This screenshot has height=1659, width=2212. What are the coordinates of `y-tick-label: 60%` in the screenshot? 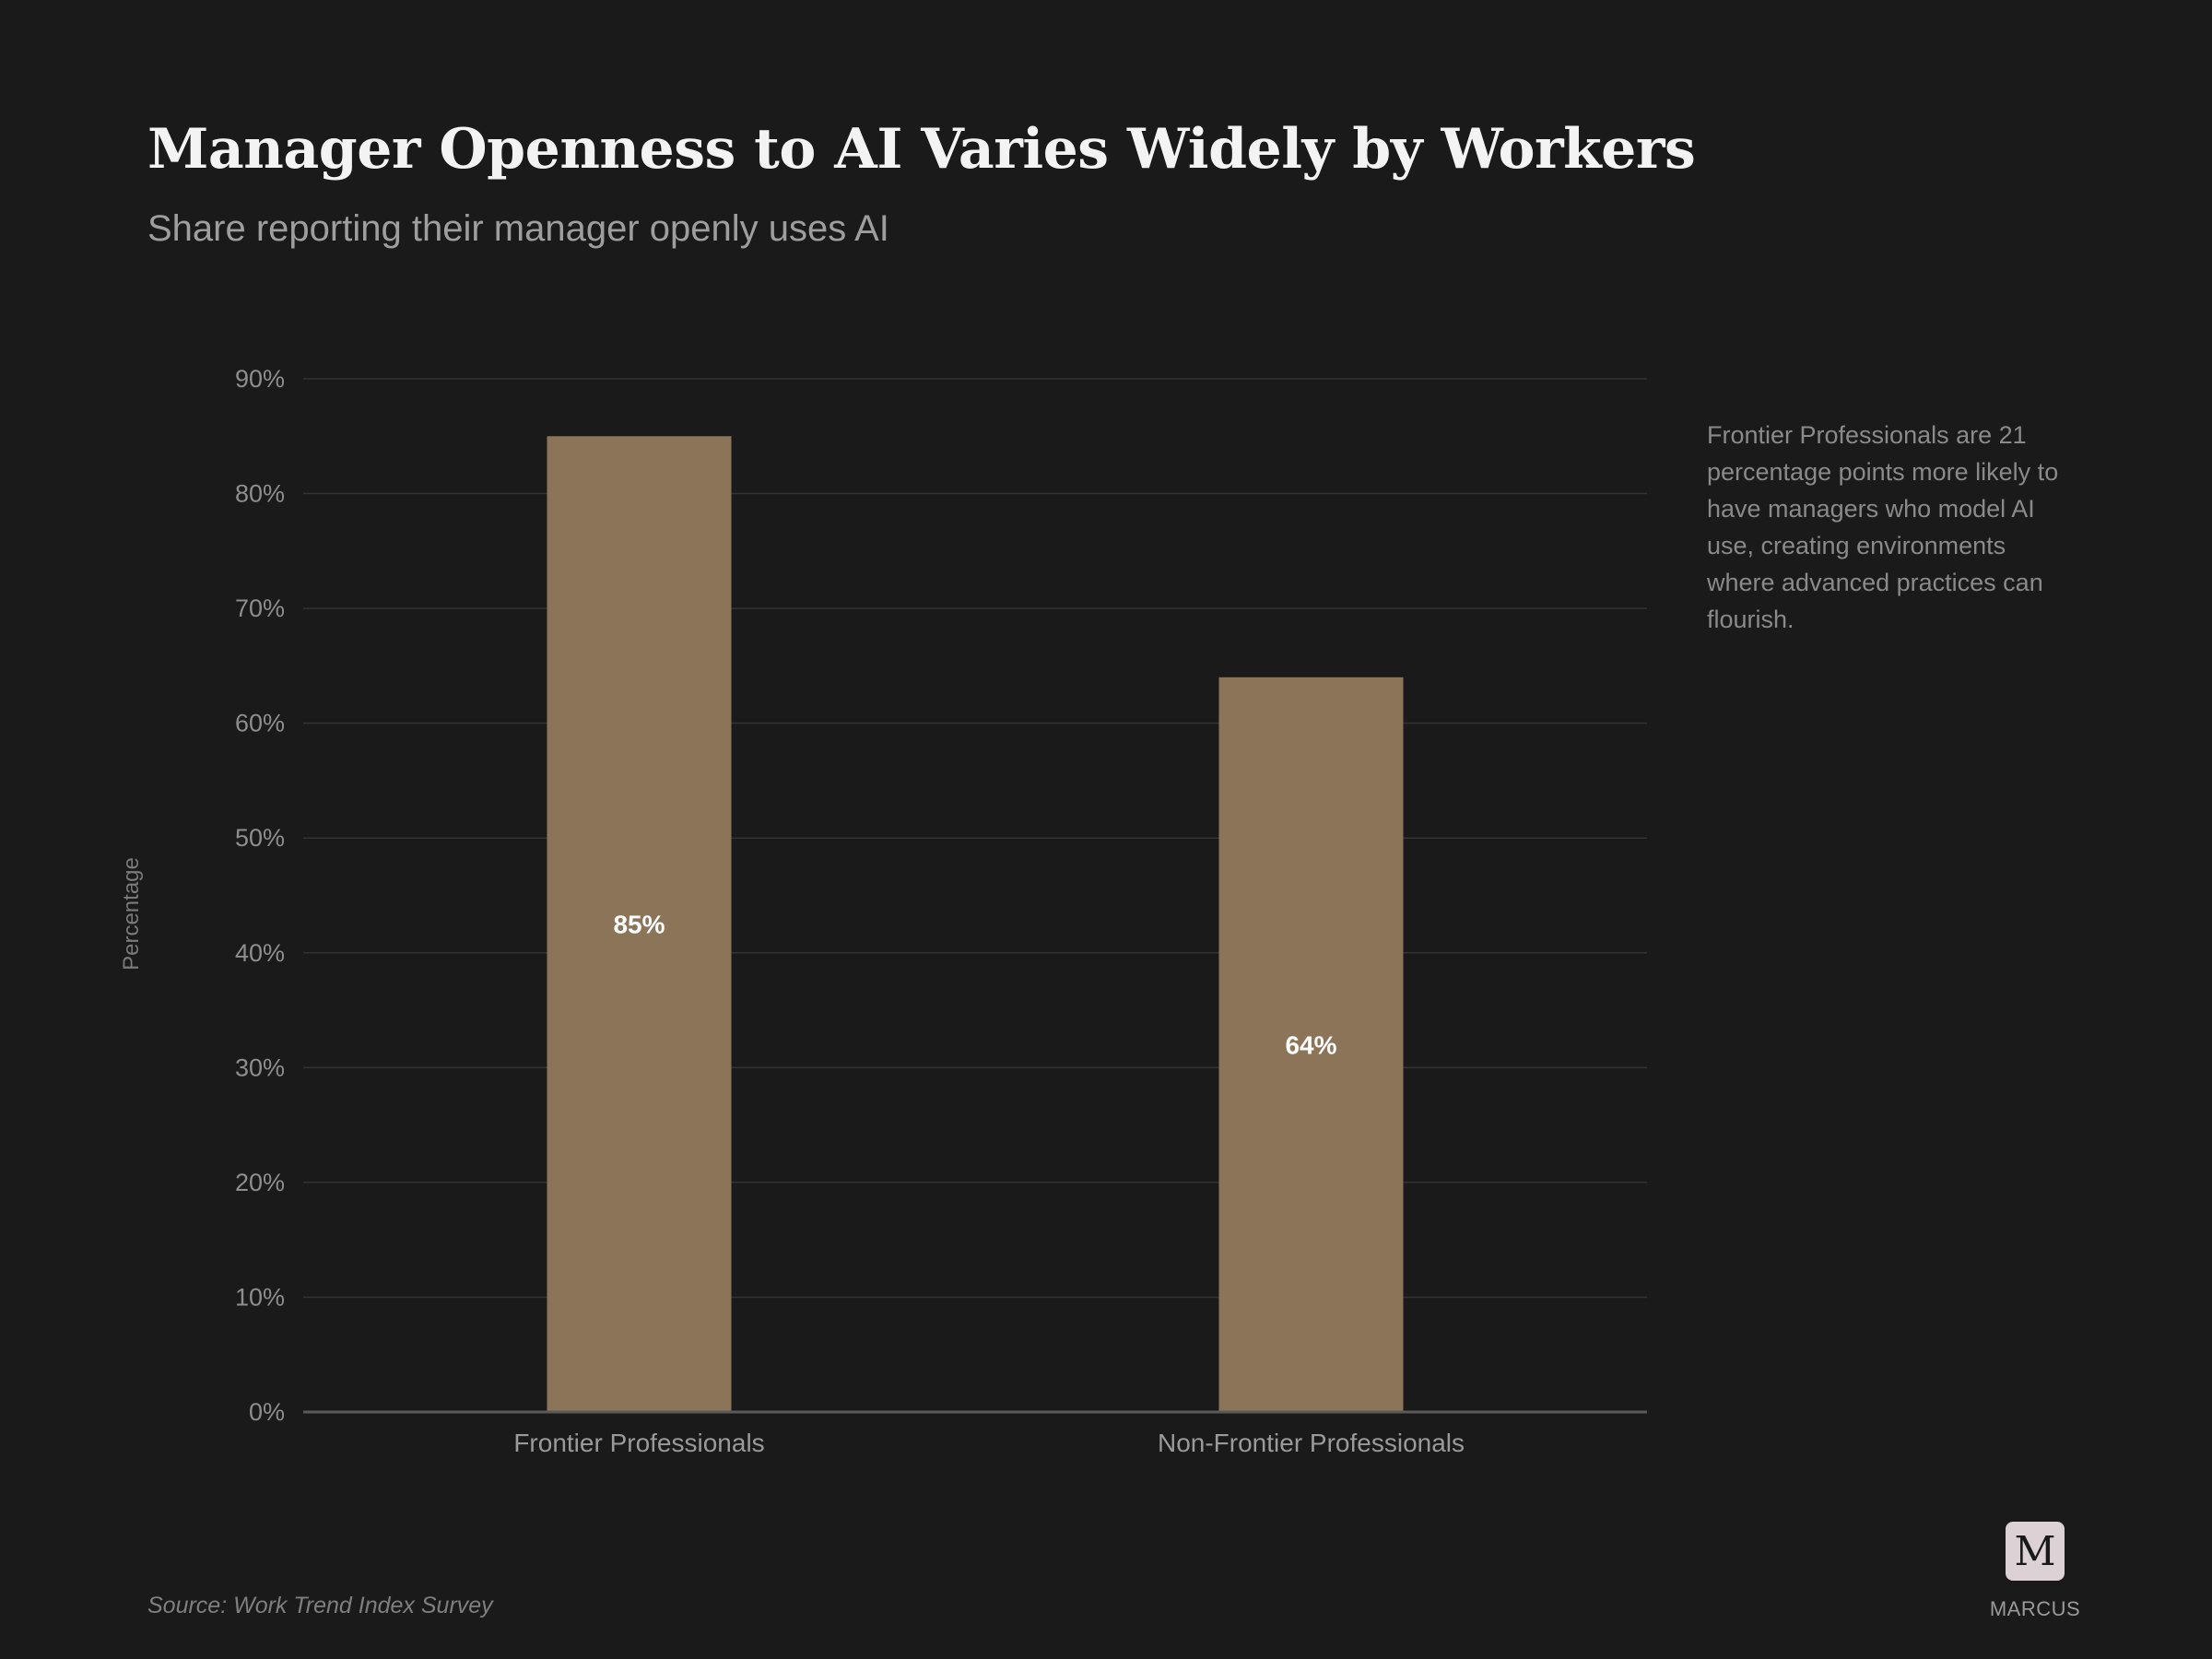 It's located at (260, 723).